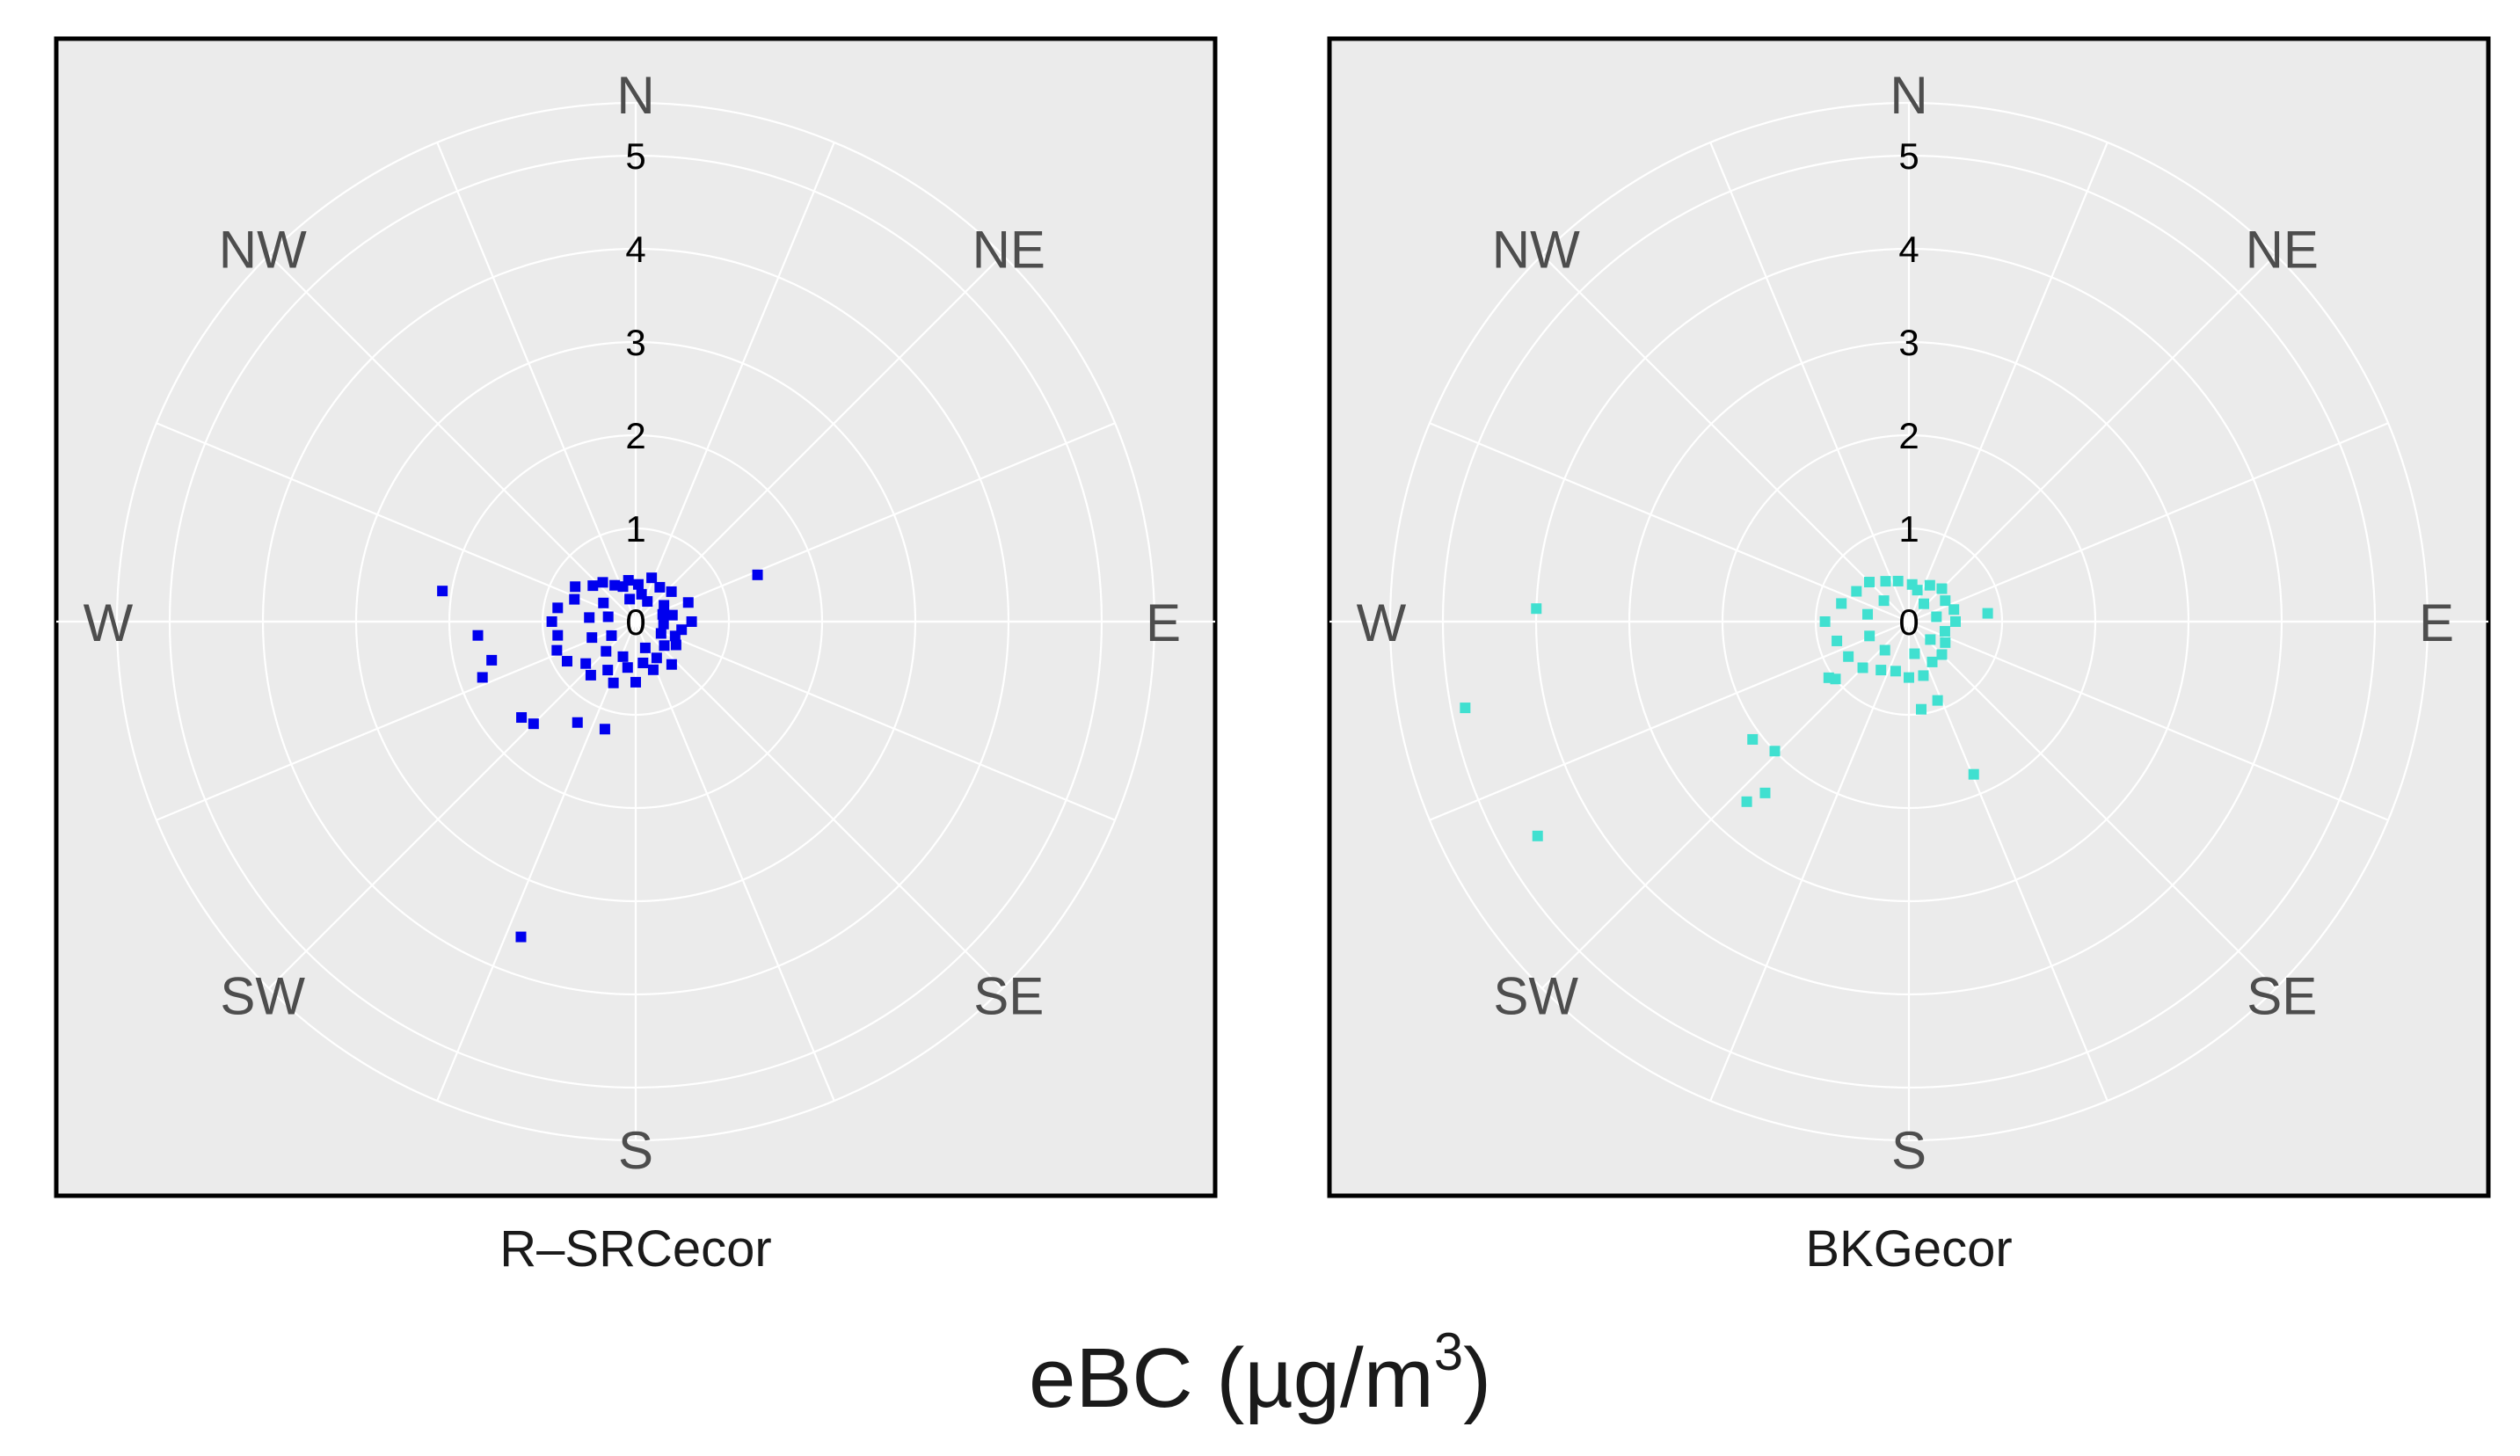  I want to click on radial-tick-label: 3, so click(635, 342).